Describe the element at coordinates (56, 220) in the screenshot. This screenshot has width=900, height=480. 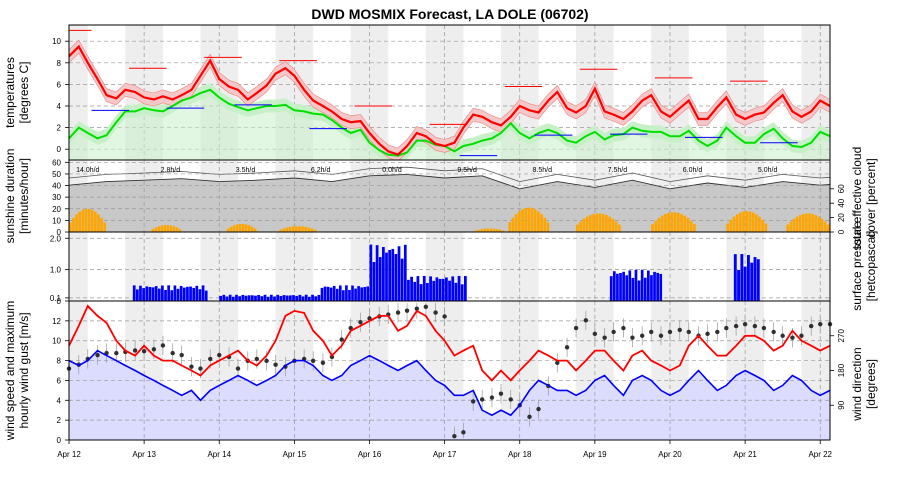
I see `sun-ytick-label: 10` at that location.